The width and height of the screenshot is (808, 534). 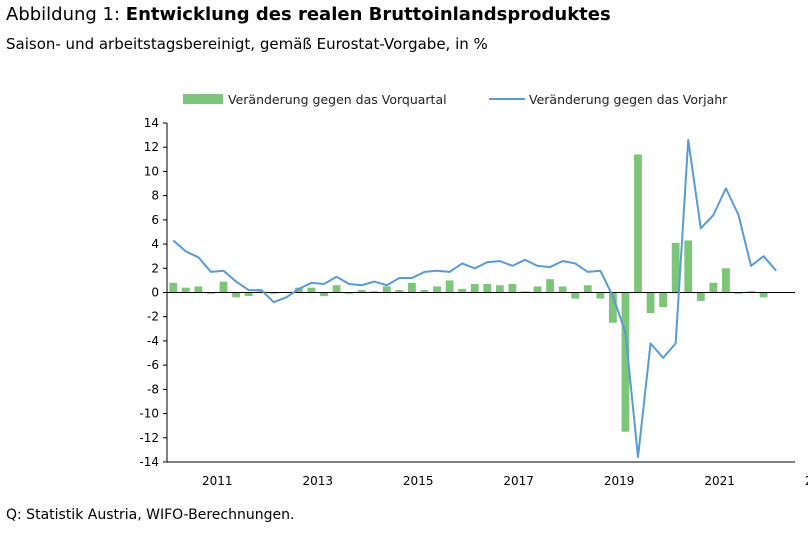 What do you see at coordinates (66, 14) in the screenshot?
I see `title-prefix: Abbildung 1:` at bounding box center [66, 14].